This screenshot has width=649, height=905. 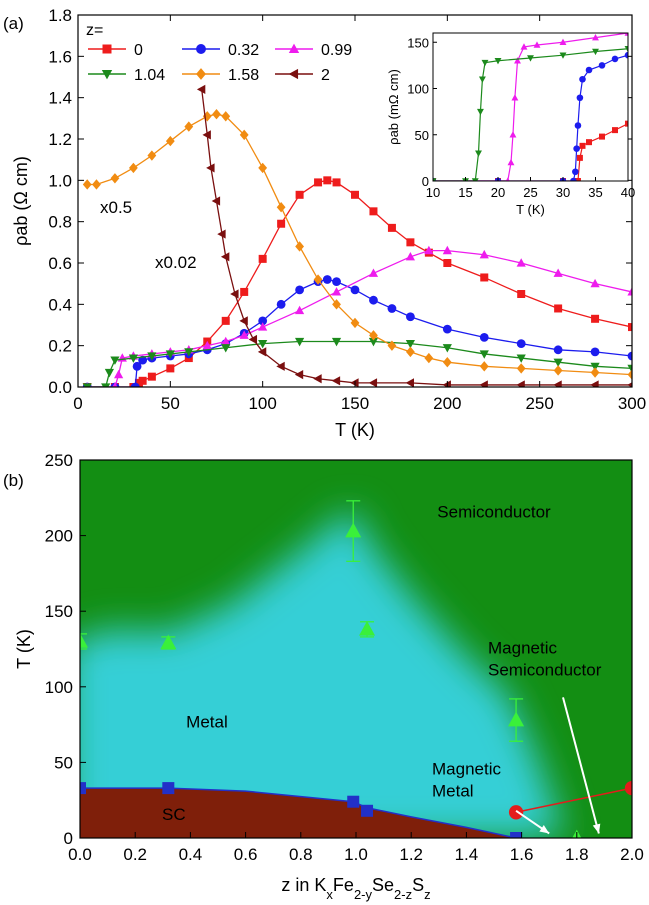 I want to click on y-tick-label: 1.8, so click(x=60, y=15).